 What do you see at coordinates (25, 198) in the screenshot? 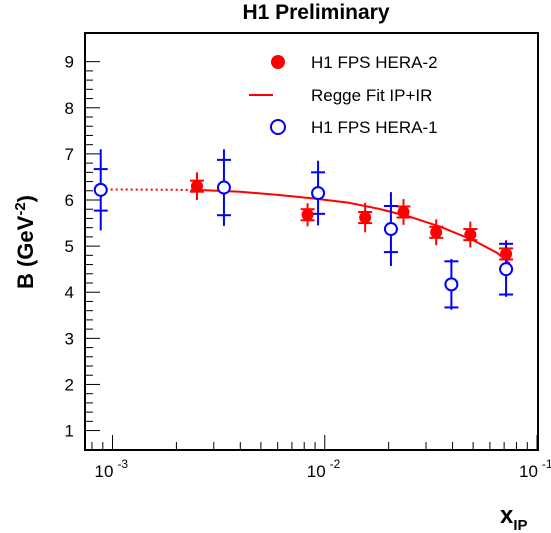
I see `y-axis-label-close: )` at bounding box center [25, 198].